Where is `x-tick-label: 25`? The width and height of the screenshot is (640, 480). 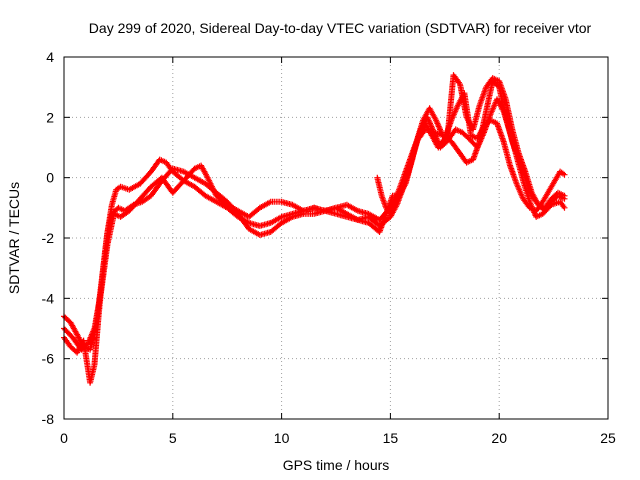 x-tick-label: 25 is located at coordinates (608, 438).